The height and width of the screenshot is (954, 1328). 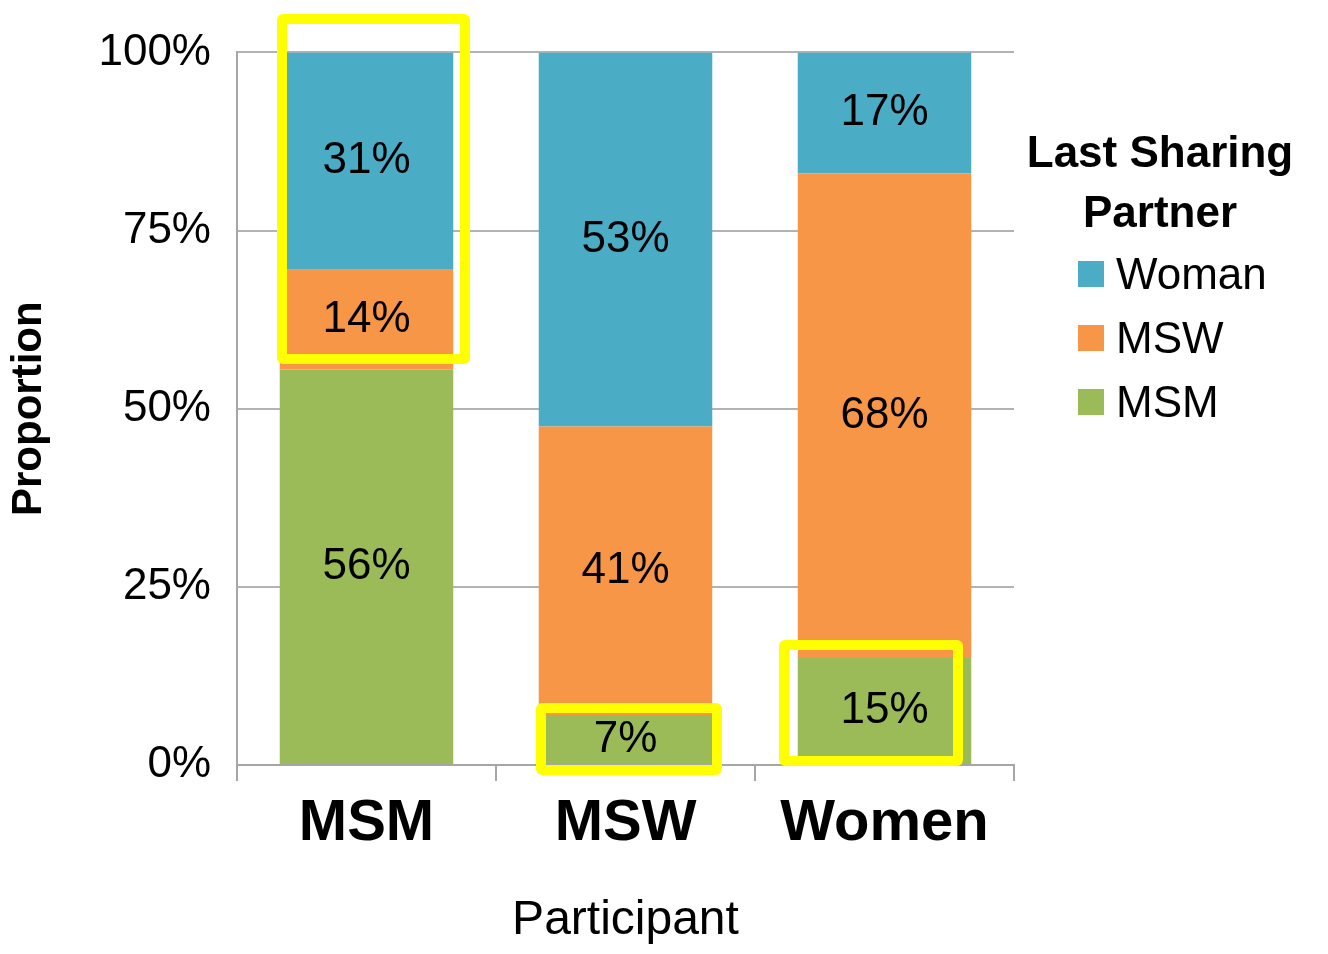 I want to click on y-tick-label: 100%, so click(x=154, y=49).